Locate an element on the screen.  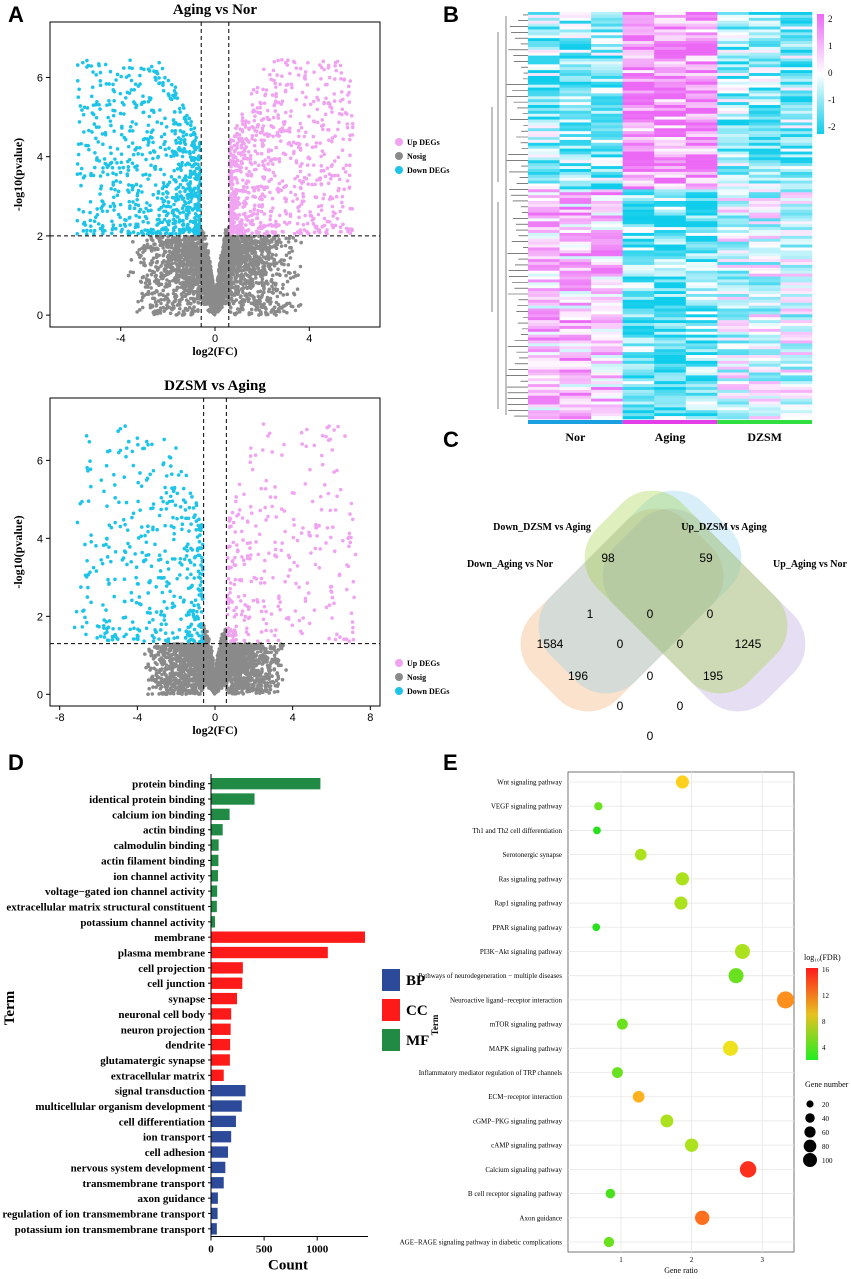
data-points is located at coordinates (215, 187).